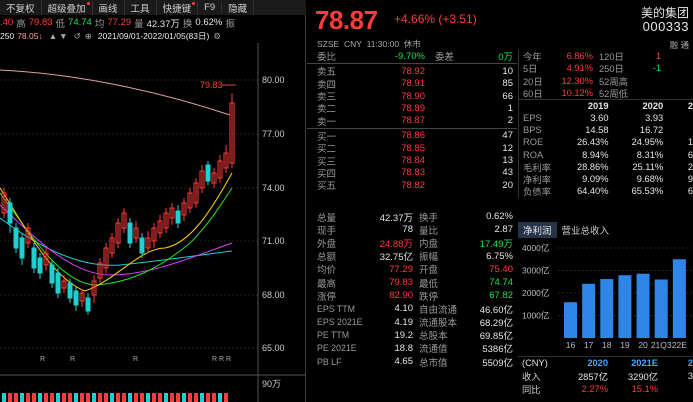 The image size is (693, 402). I want to click on fin-year-header: 2019 2020 2, so click(606, 105).